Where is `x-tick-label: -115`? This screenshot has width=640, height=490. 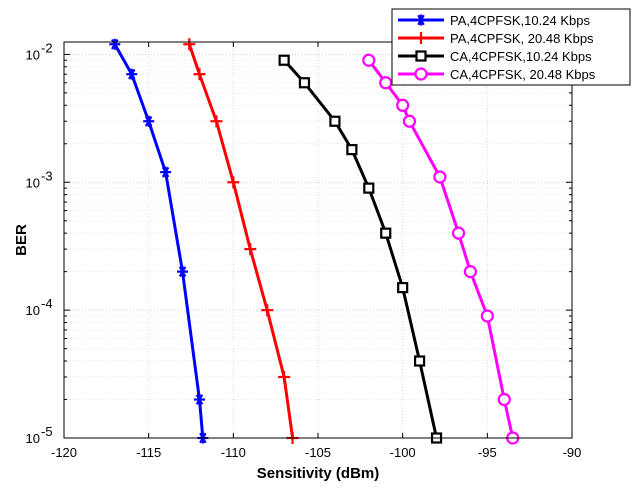 x-tick-label: -115 is located at coordinates (148, 452).